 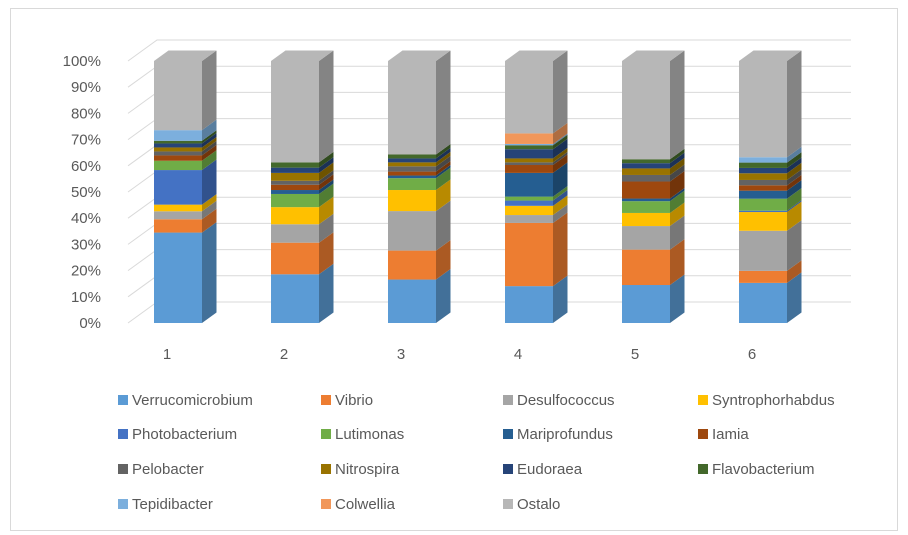 What do you see at coordinates (82, 192) in the screenshot?
I see `y-axis: 0% 10% 20% 30% 40% 50% 60% 70% 80% 90% 100%` at bounding box center [82, 192].